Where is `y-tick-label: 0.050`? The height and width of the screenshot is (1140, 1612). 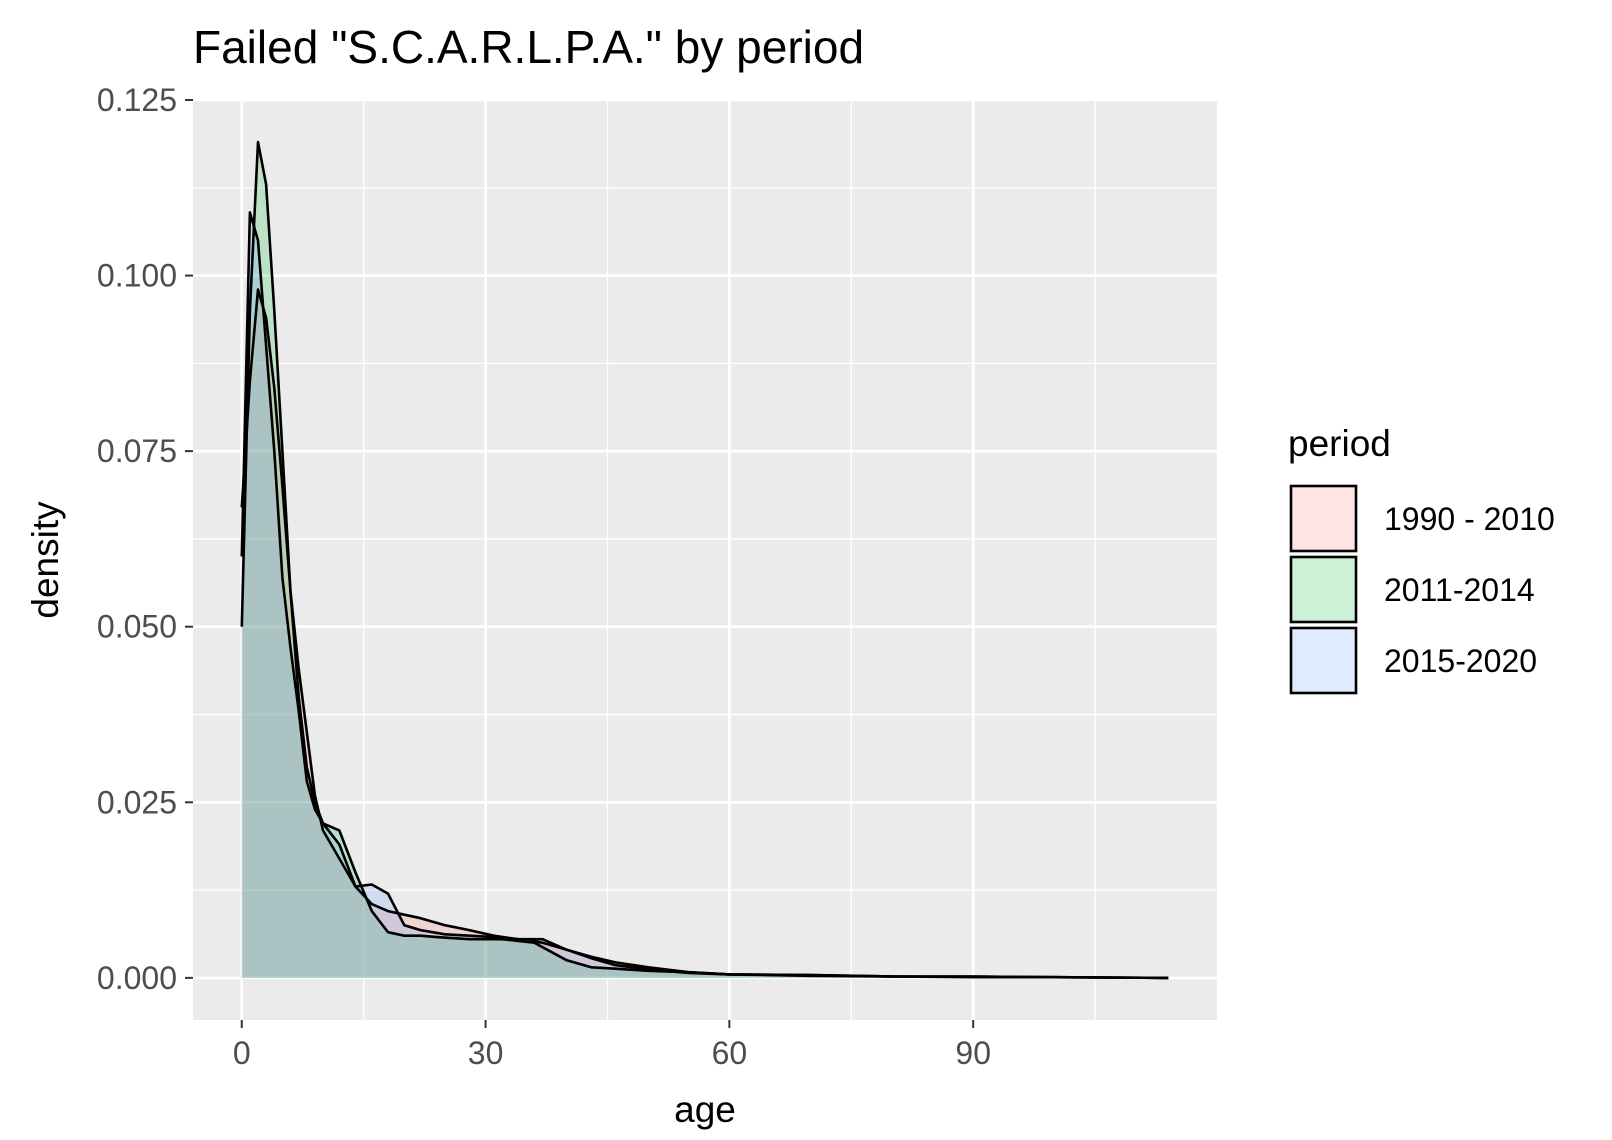 y-tick-label: 0.050 is located at coordinates (137, 627).